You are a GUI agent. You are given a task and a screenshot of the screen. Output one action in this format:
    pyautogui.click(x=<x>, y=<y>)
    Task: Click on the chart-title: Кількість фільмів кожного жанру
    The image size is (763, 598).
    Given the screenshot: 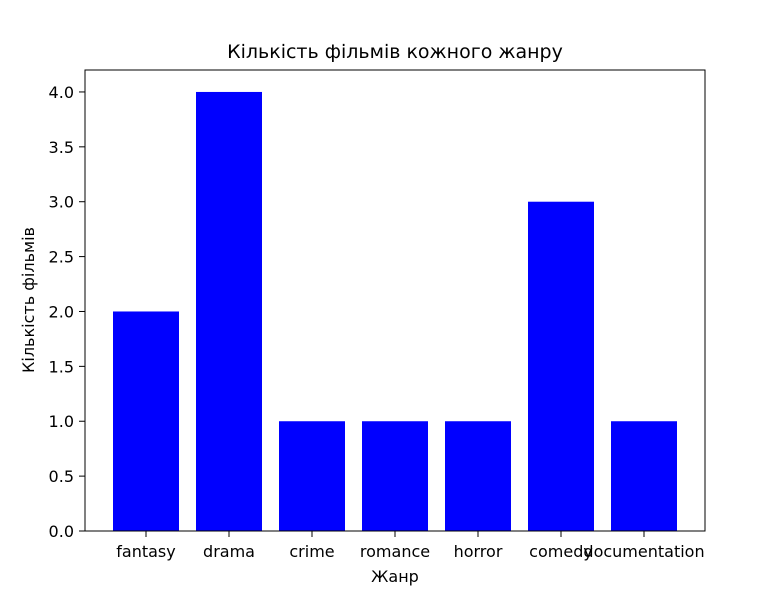 What is the action you would take?
    pyautogui.click(x=395, y=52)
    